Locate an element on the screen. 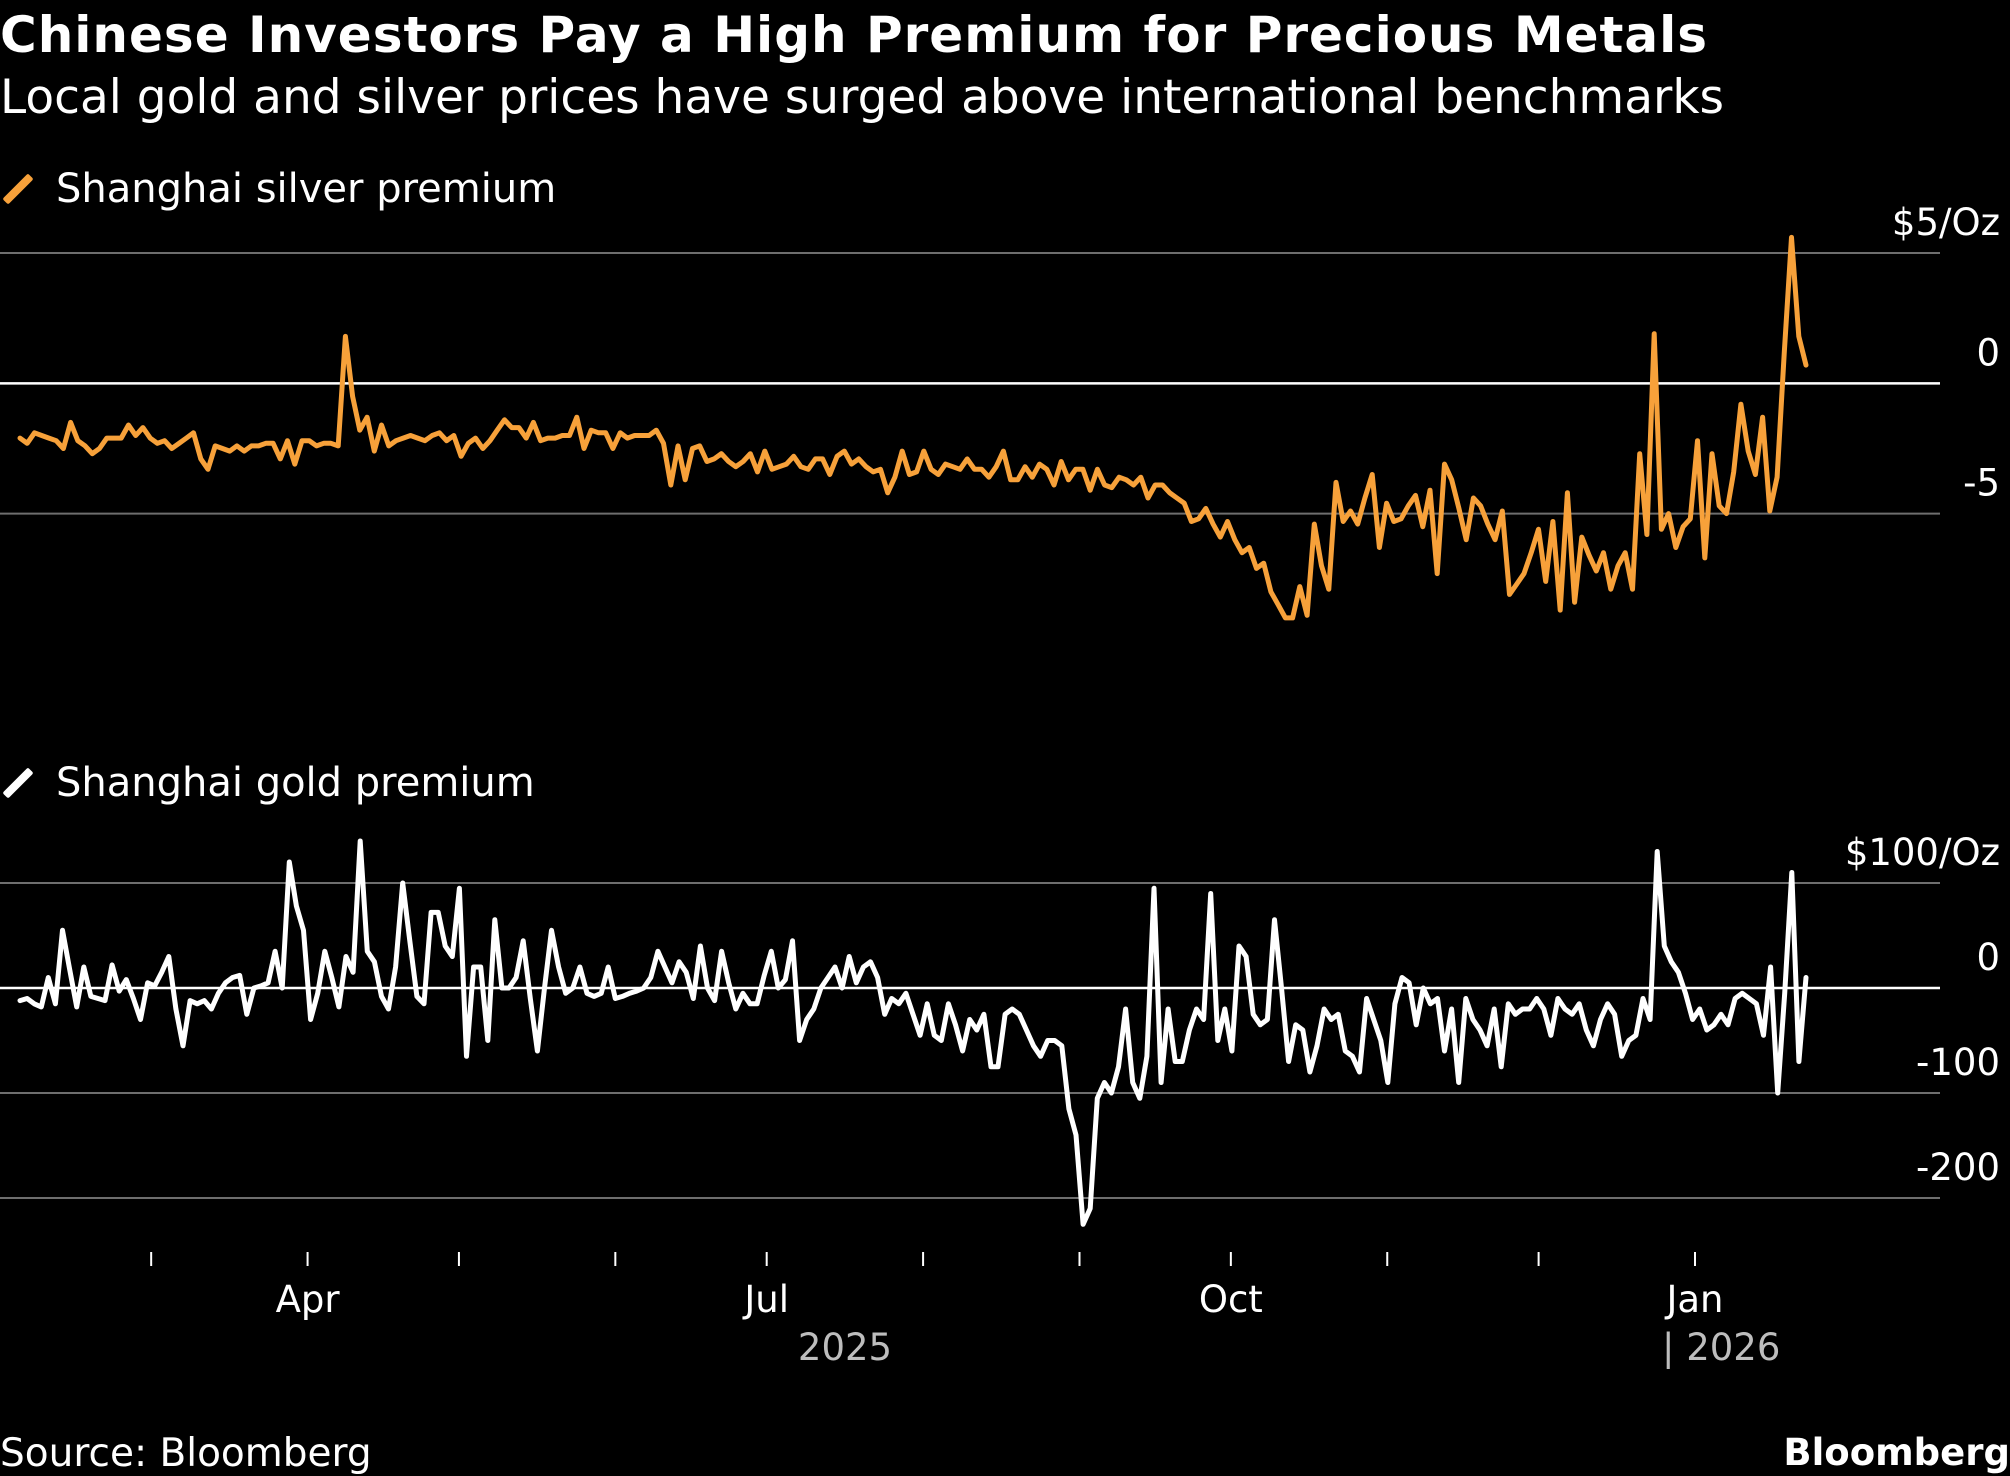 The width and height of the screenshot is (2010, 1476). x-axis-month-label: Apr is located at coordinates (308, 1299).